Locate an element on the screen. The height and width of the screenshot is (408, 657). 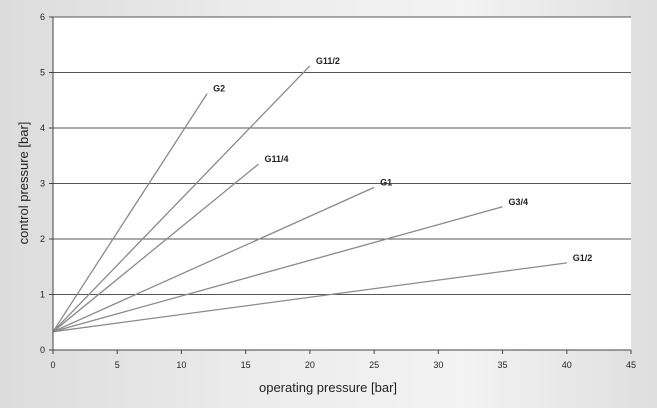
x-tick-label-25: 25 is located at coordinates (374, 365).